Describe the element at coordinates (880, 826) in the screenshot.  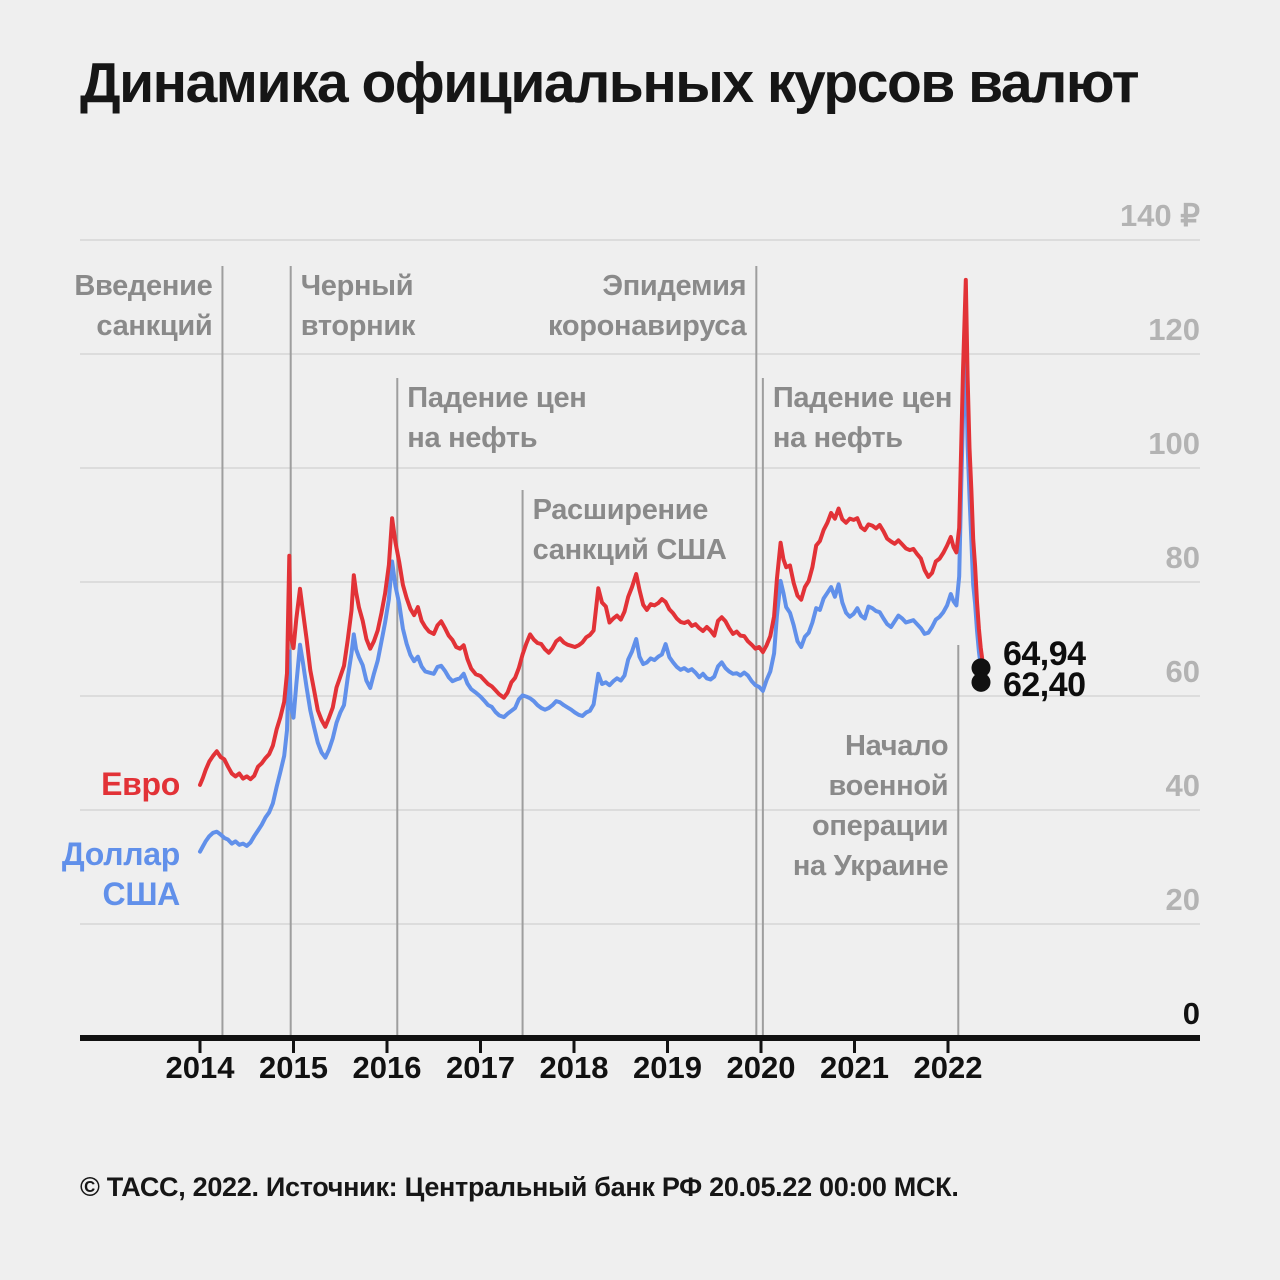
I see `event-label-line: операции` at that location.